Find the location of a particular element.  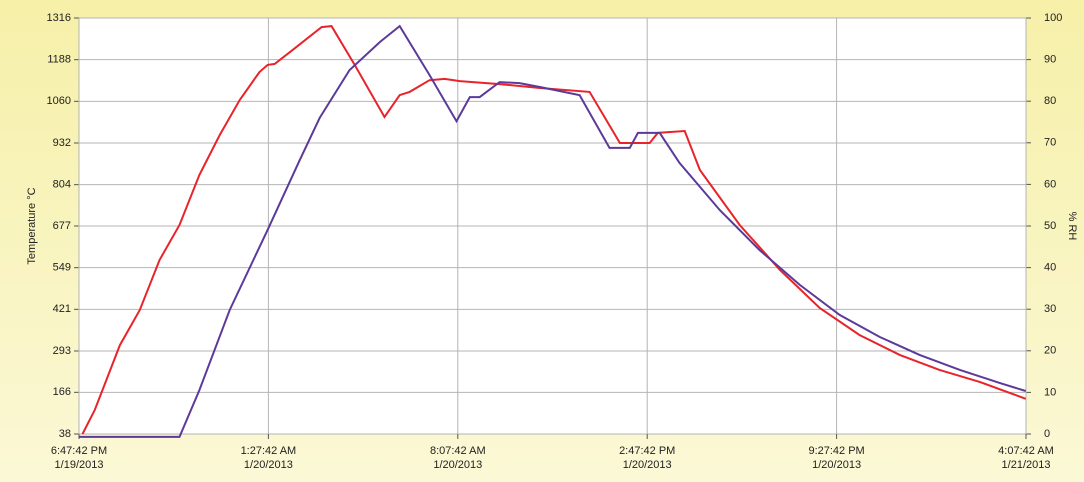

y-tick-label: 1316 is located at coordinates (59, 18).